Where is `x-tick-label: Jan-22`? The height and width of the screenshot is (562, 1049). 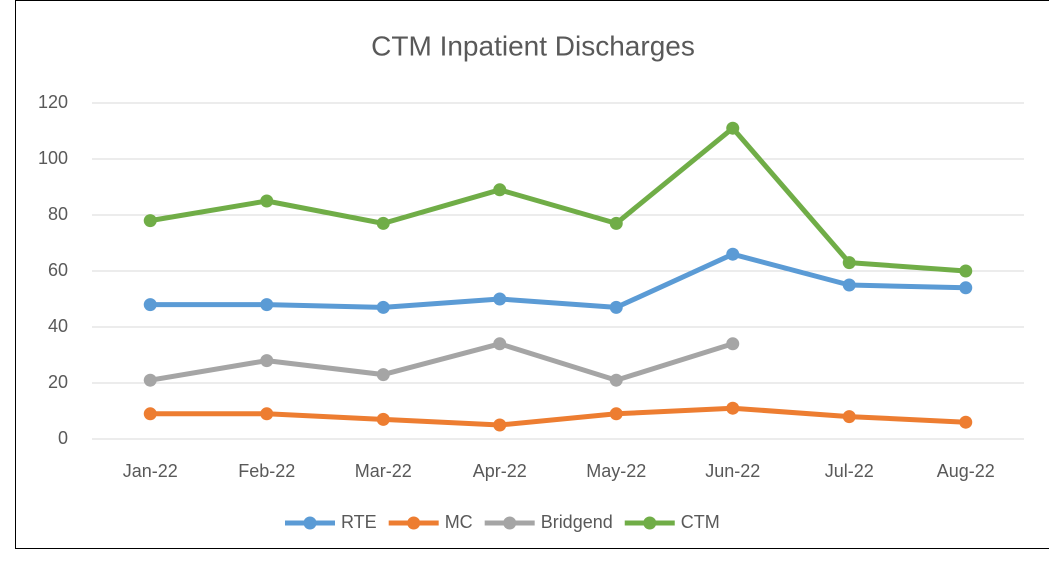
x-tick-label: Jan-22 is located at coordinates (150, 471).